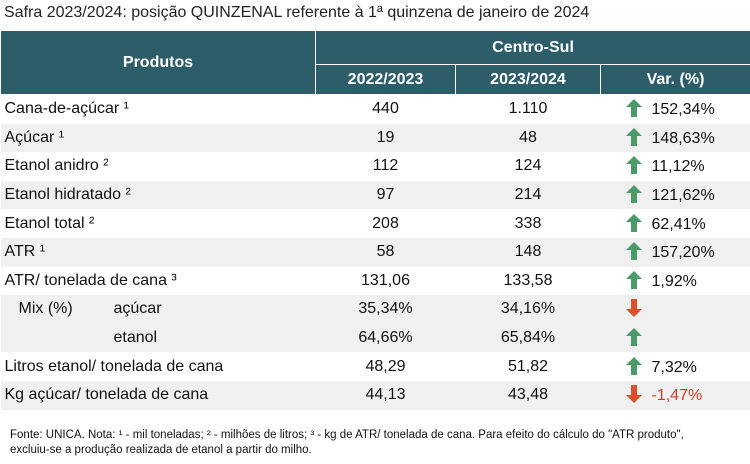 The image size is (750, 464). I want to click on table-part: ATR/ tonelada de cana ³ 131,06 133,58 1,92%, so click(375, 281).